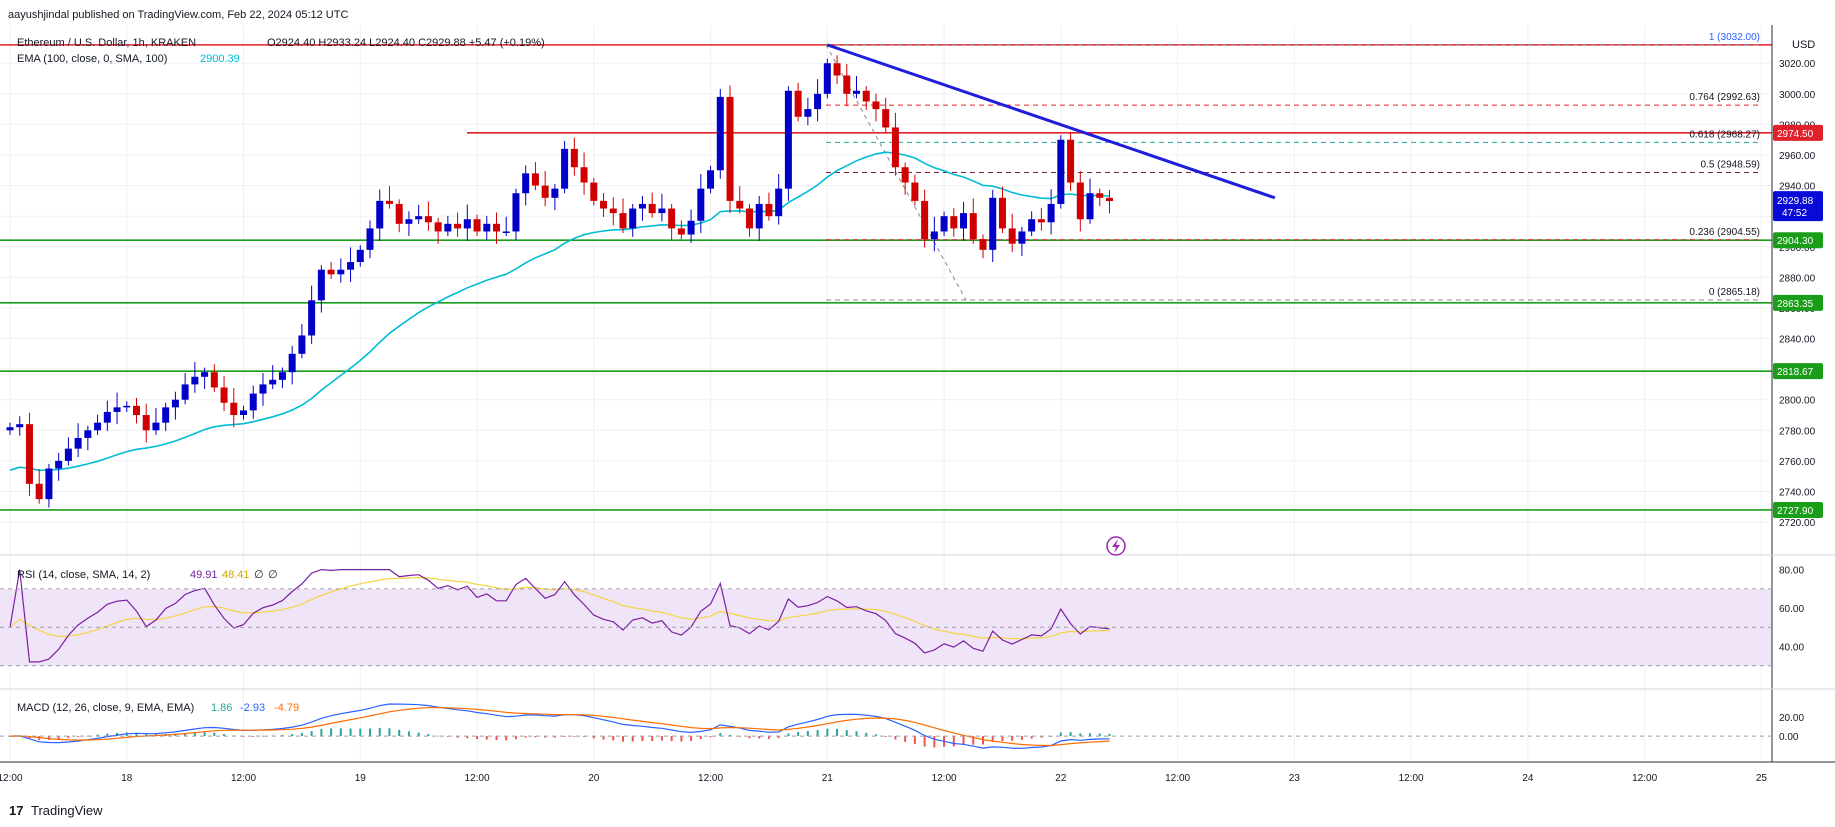  I want to click on price-tick-label: 3020.00, so click(1797, 64).